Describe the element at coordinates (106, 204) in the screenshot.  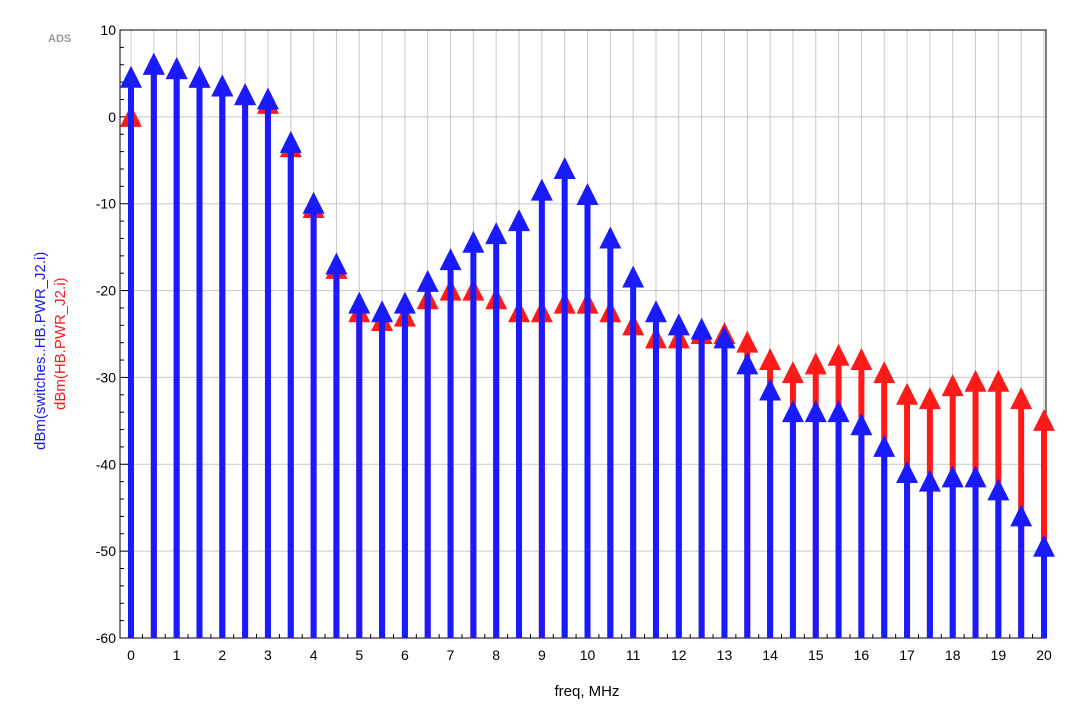
I see `y-tick-label: -10` at that location.